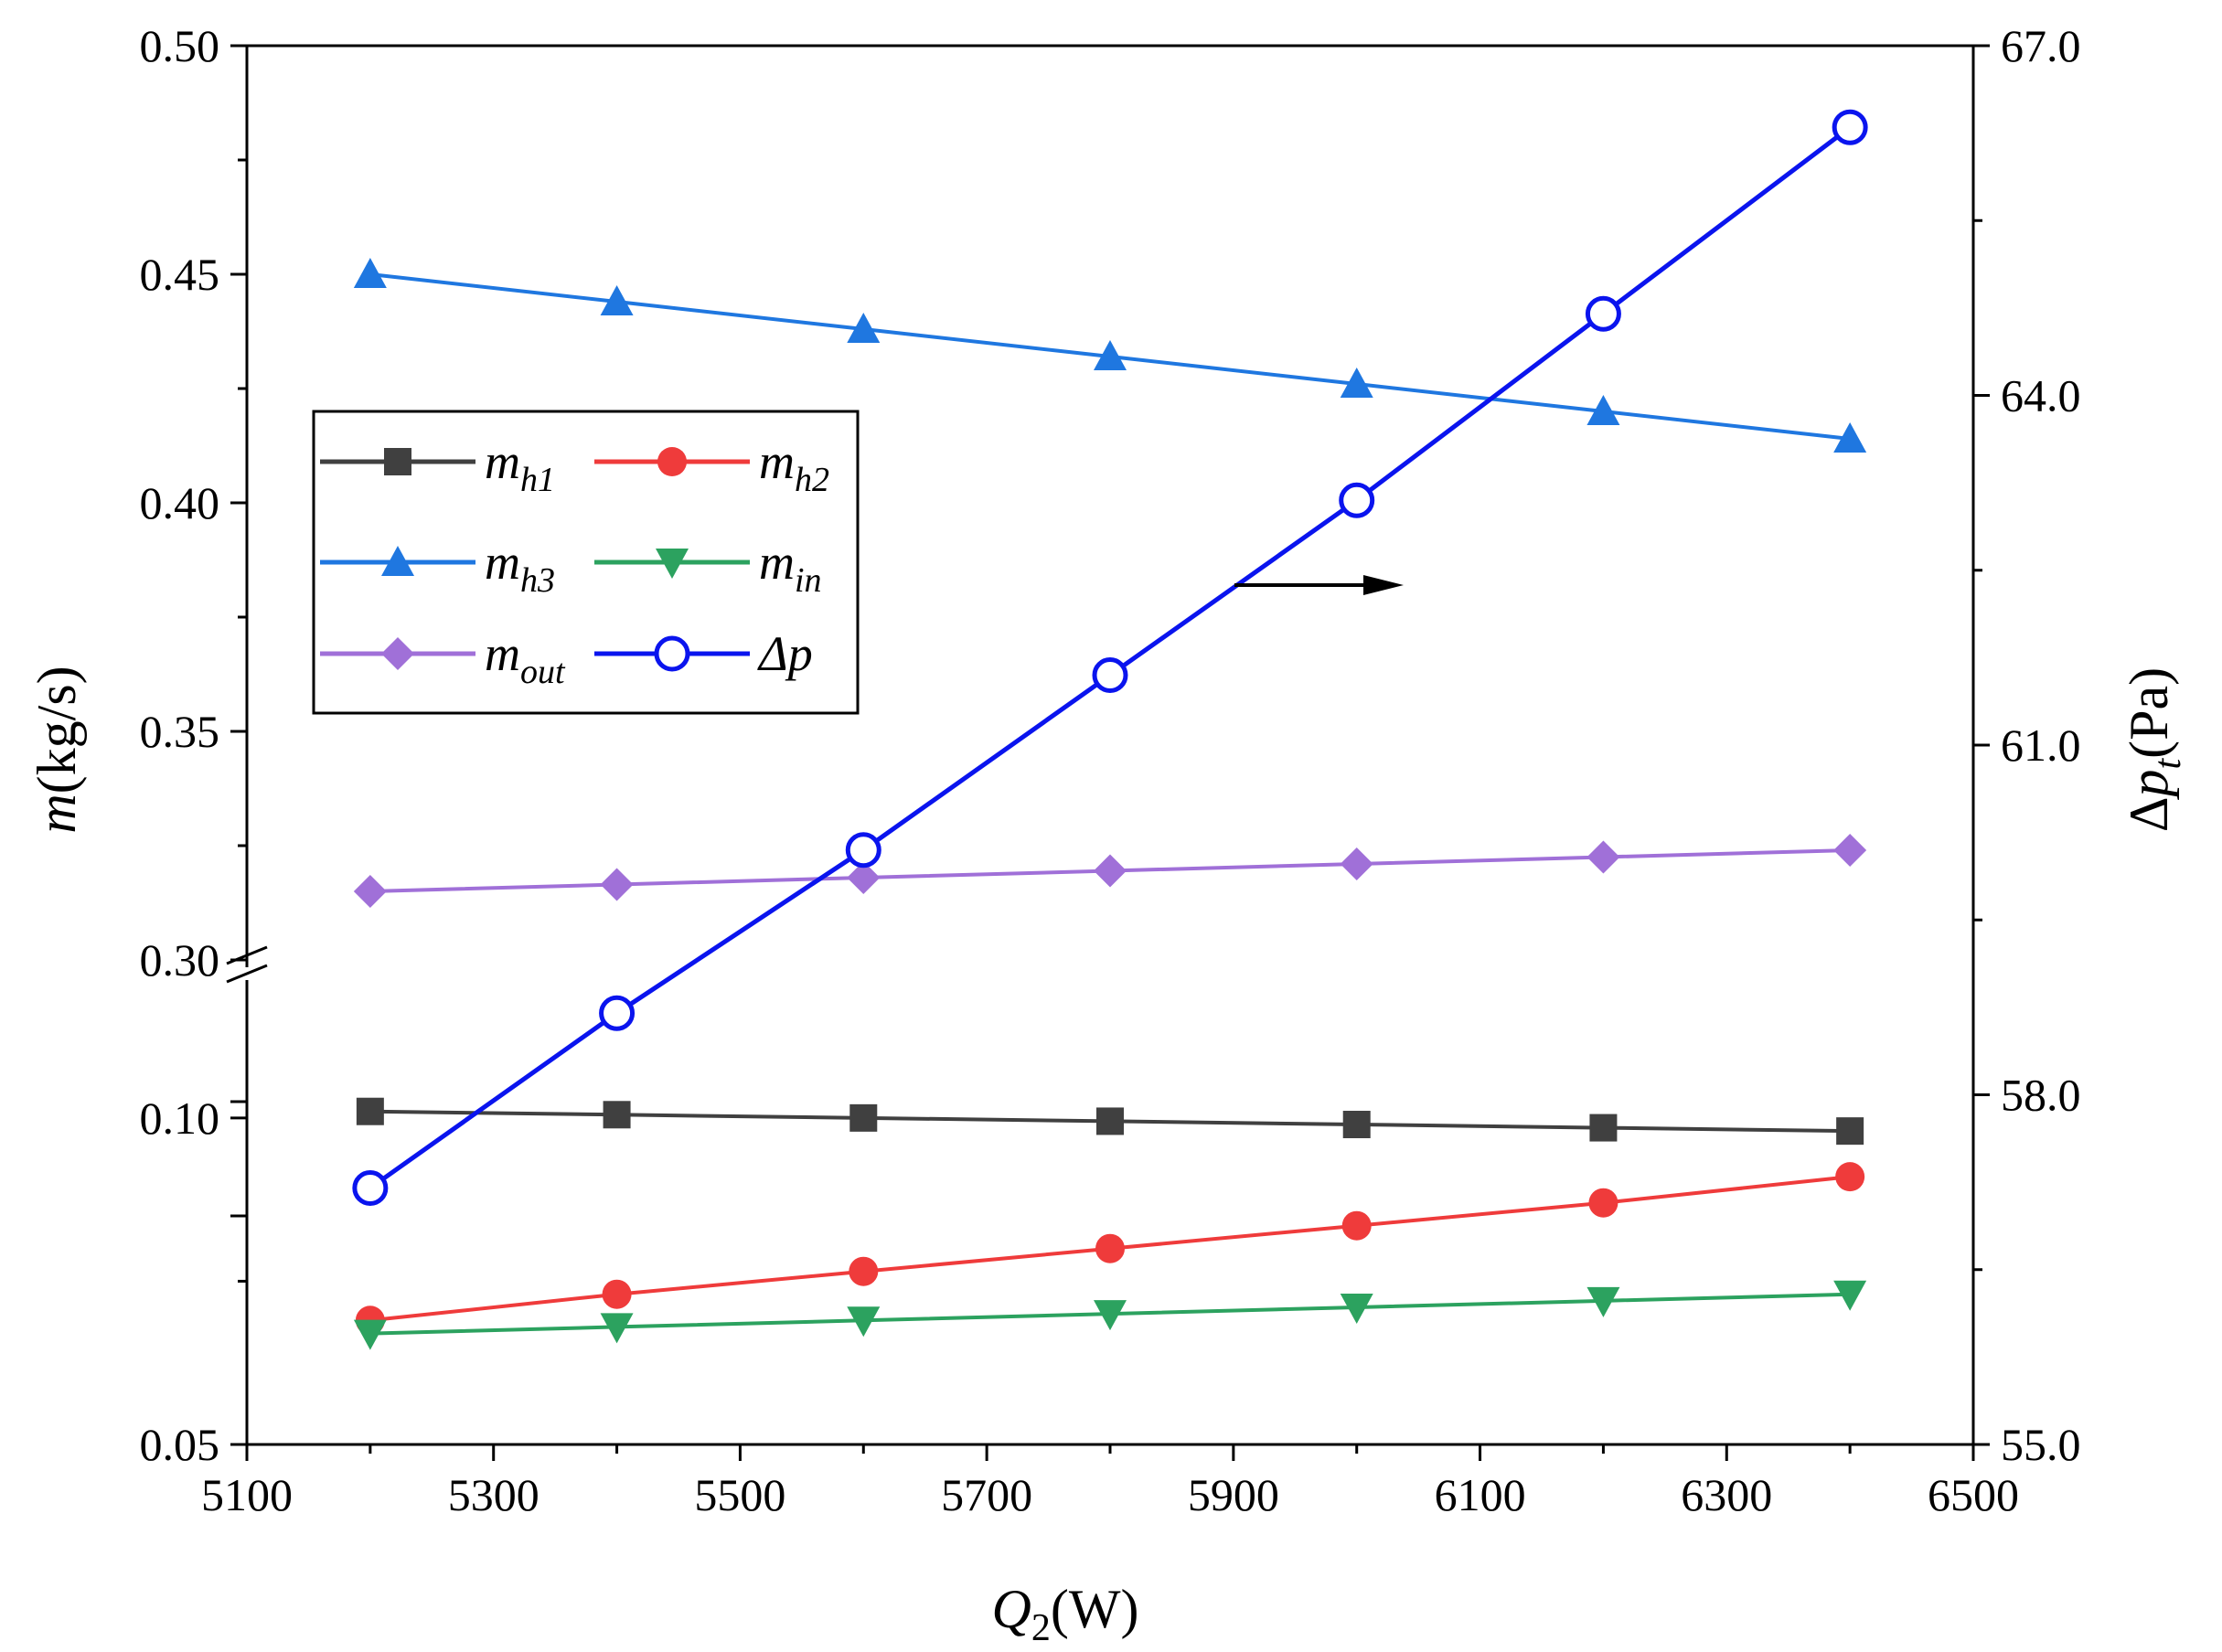 The width and height of the screenshot is (2222, 1652). I want to click on y-left-tick-label: 0.50, so click(180, 46).